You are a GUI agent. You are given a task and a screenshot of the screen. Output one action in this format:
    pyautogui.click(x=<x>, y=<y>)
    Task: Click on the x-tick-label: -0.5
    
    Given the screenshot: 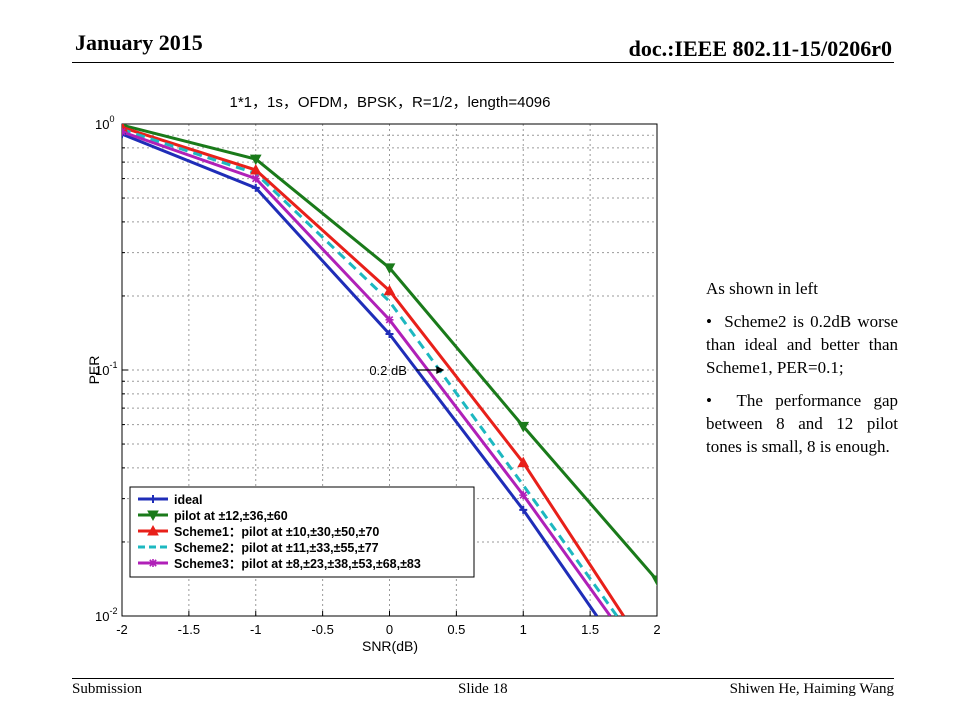 What is the action you would take?
    pyautogui.click(x=322, y=629)
    